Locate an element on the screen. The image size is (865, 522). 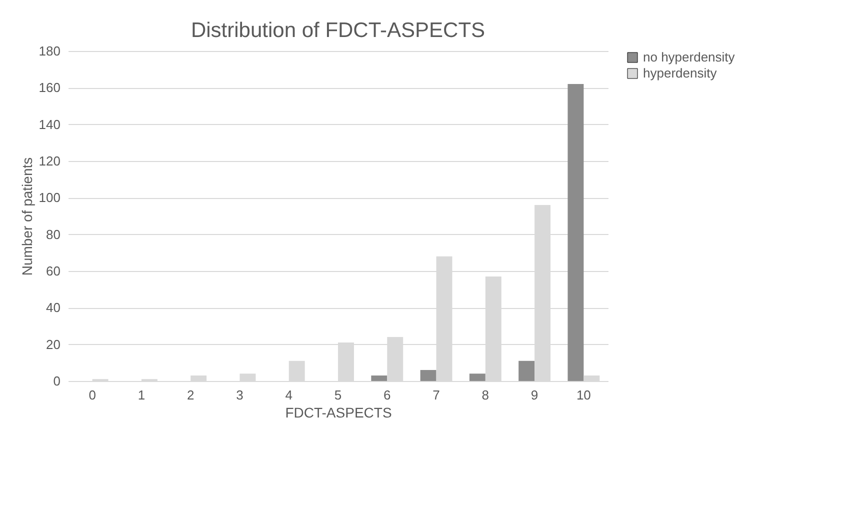
legend-label: hyperdensity is located at coordinates (680, 73).